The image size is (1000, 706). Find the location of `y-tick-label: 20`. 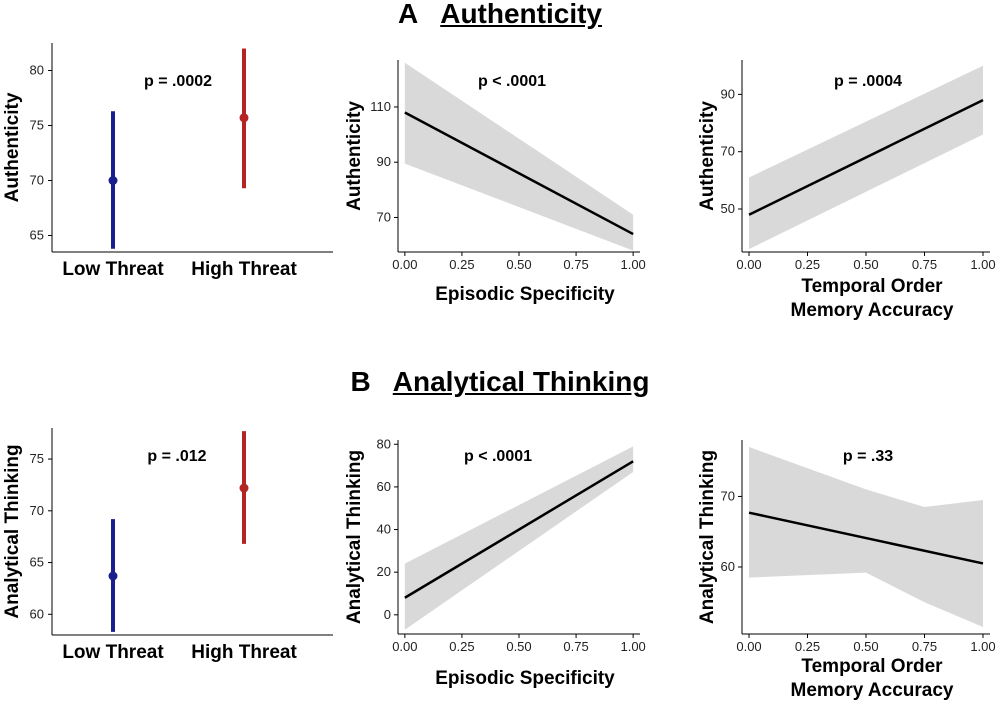

y-tick-label: 20 is located at coordinates (384, 571).